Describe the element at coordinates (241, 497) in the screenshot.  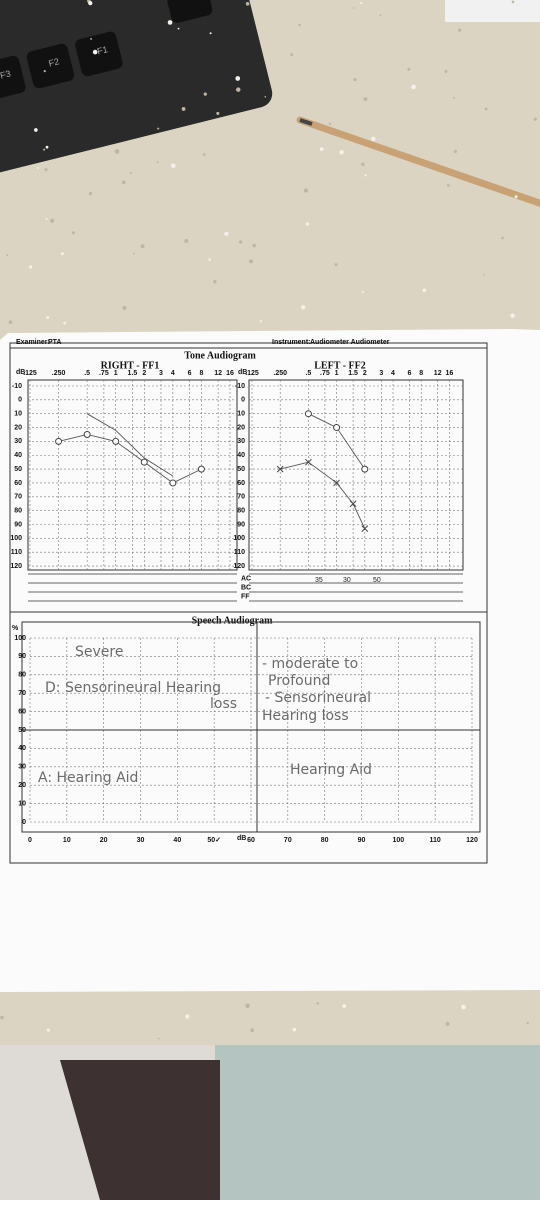
I see `y-tick-label: 70` at that location.